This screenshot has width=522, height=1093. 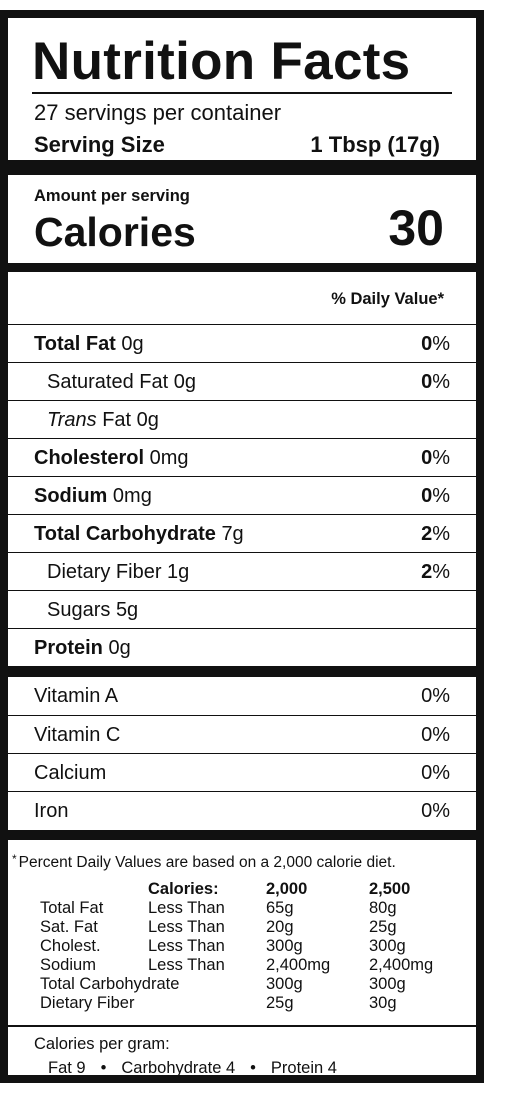 I want to click on nutrient-row-protein: Protein 0g, so click(x=242, y=647).